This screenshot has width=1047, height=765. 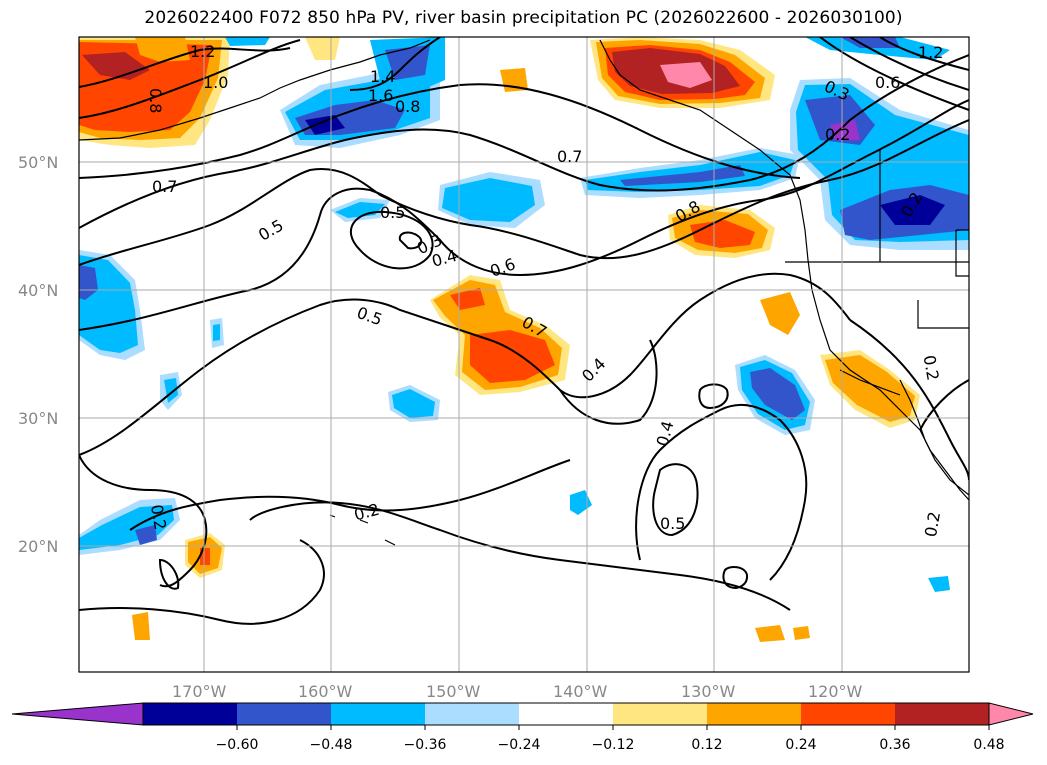 What do you see at coordinates (380, 95) in the screenshot?
I see `contour-label: 1.6` at bounding box center [380, 95].